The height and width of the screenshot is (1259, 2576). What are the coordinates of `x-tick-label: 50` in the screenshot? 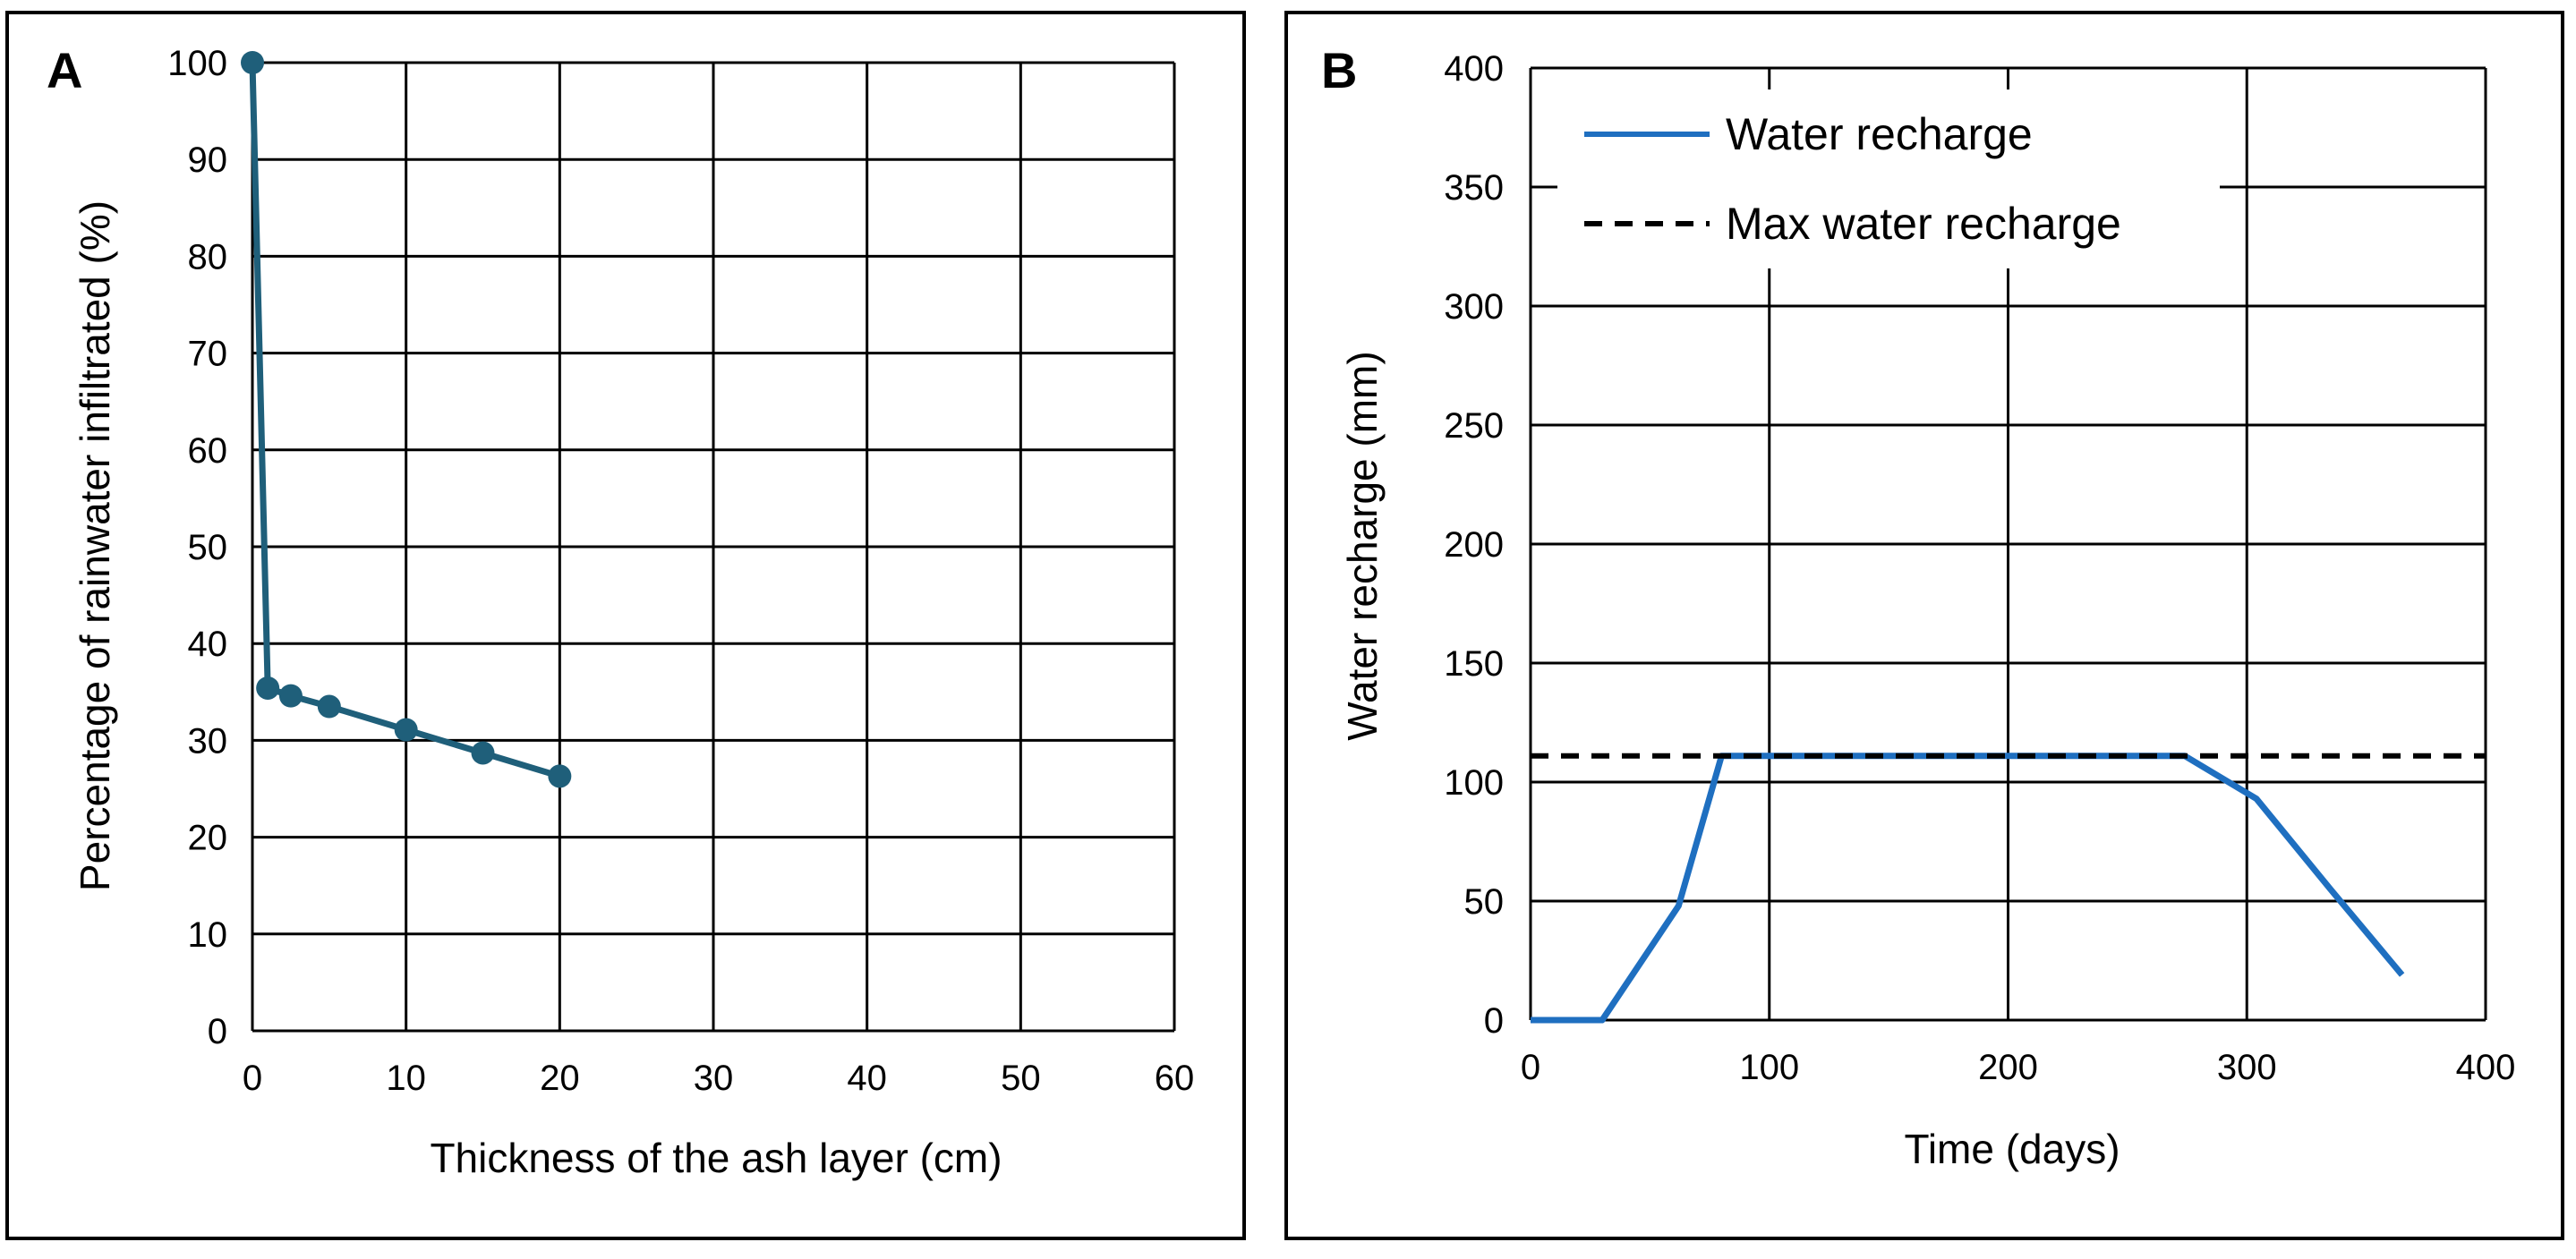 It's located at (1021, 1078).